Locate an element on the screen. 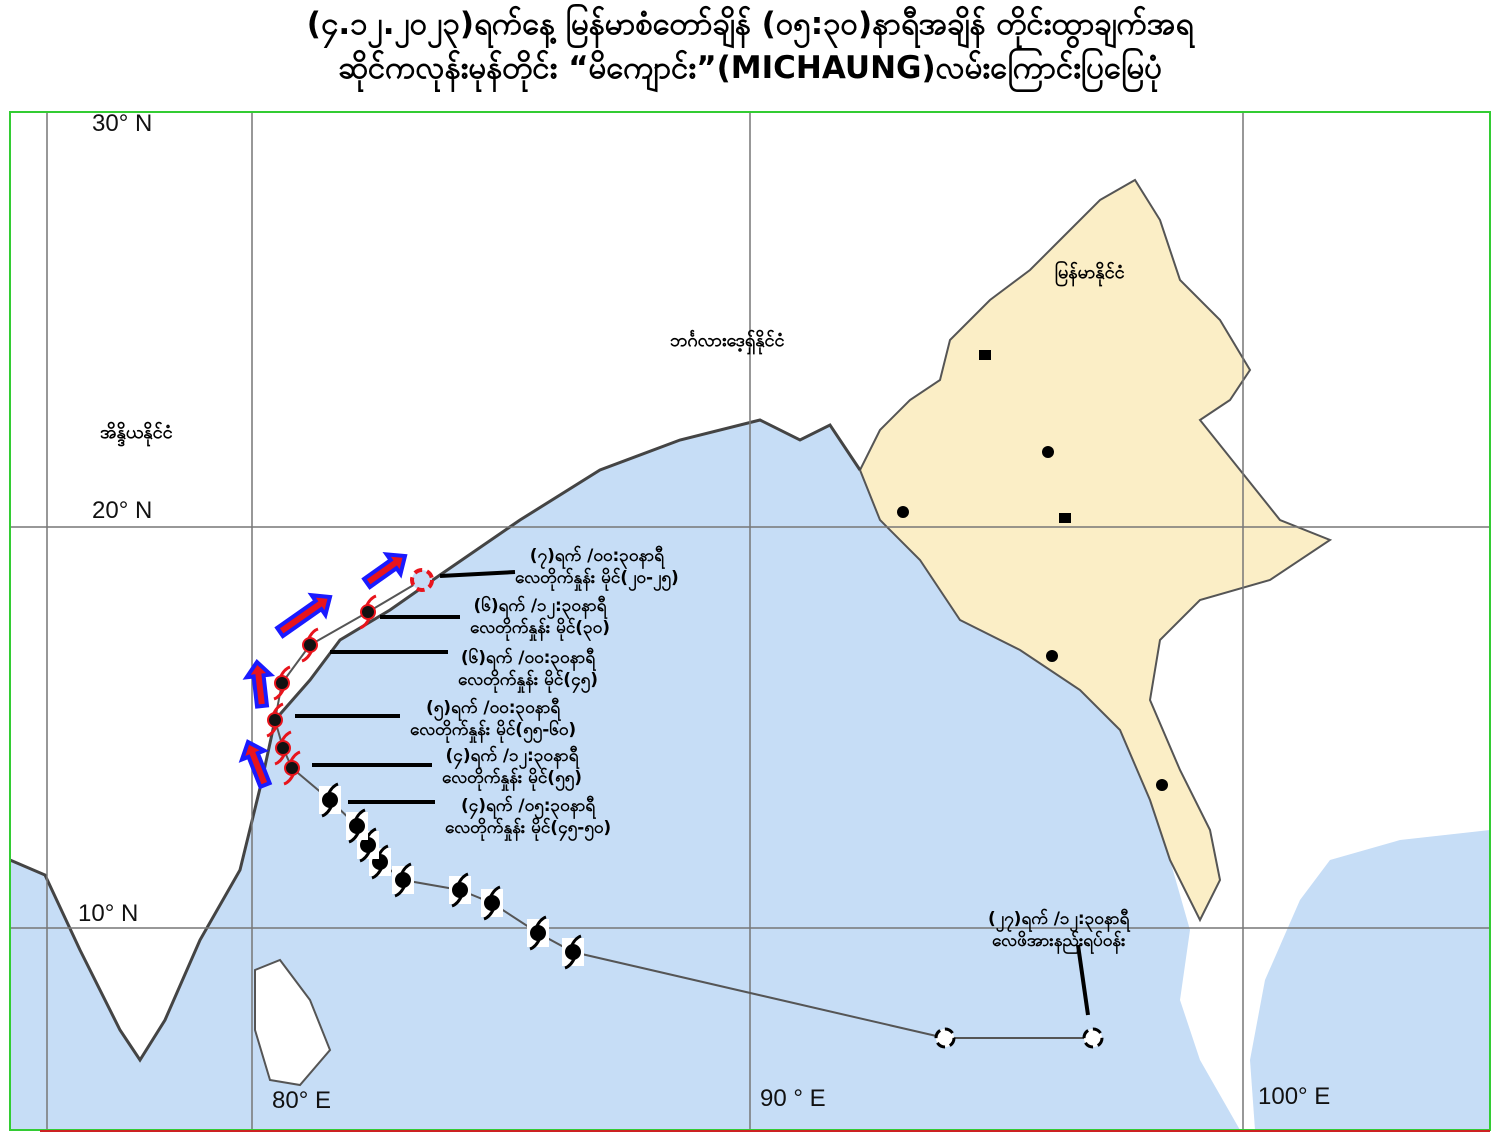 The width and height of the screenshot is (1500, 1136). lon-90-label: 90 ° E is located at coordinates (793, 1098).